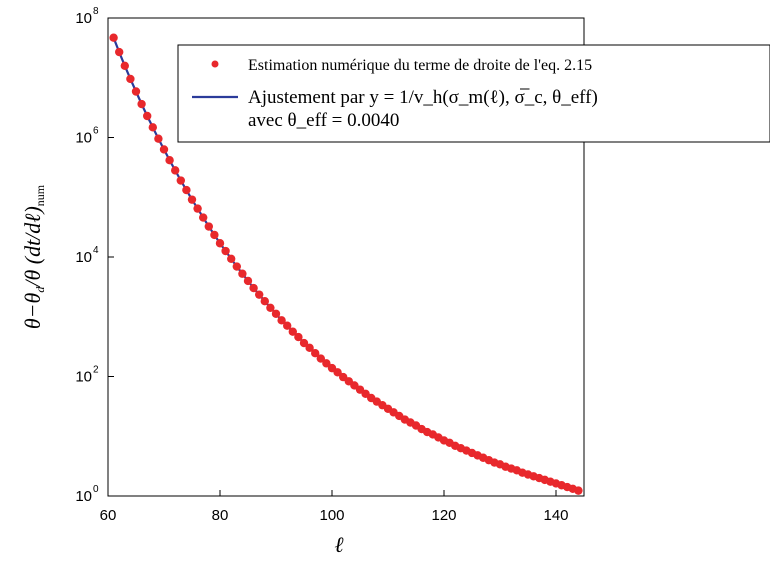  I want to click on x-tick-label: 140, so click(555, 515).